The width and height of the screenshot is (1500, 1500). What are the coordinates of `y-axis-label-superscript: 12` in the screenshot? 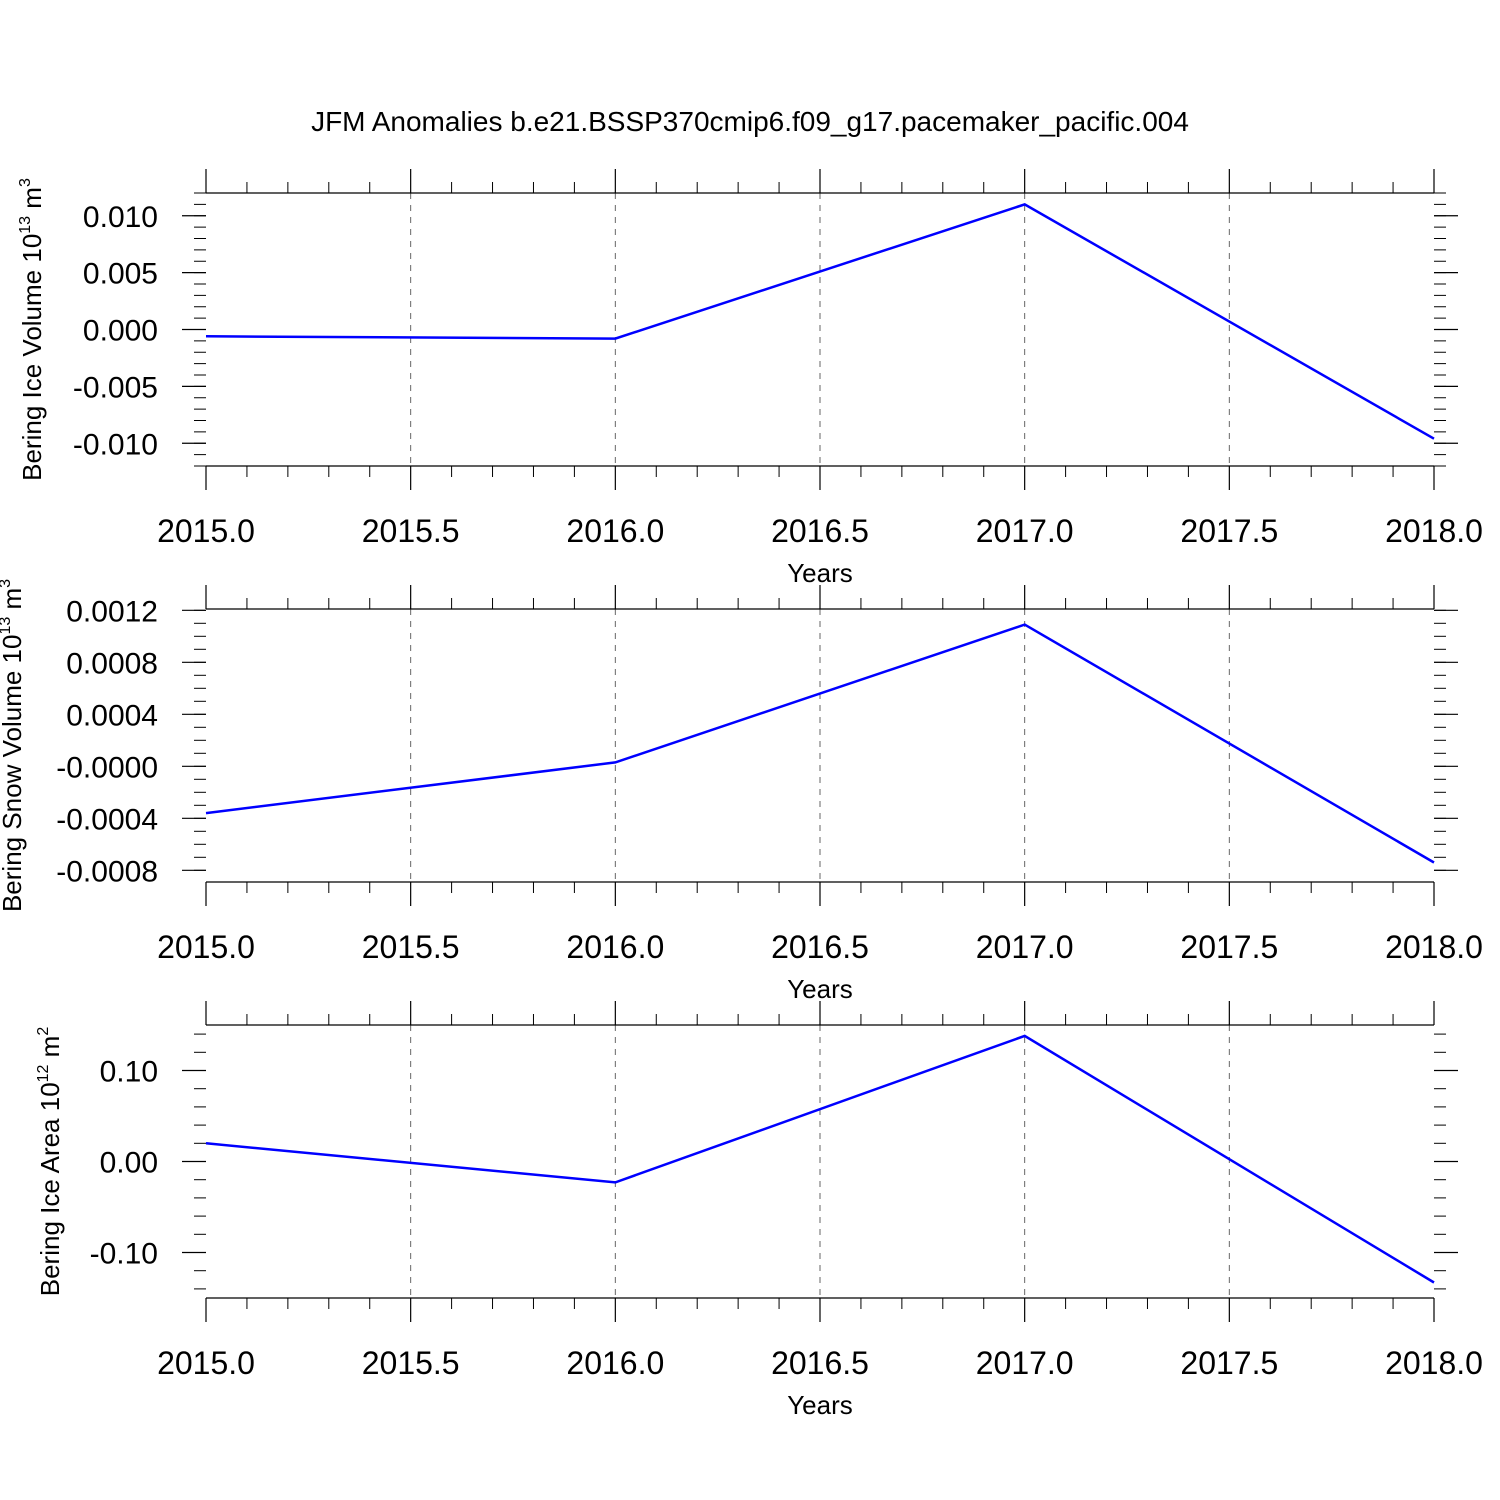 It's located at (43, 1073).